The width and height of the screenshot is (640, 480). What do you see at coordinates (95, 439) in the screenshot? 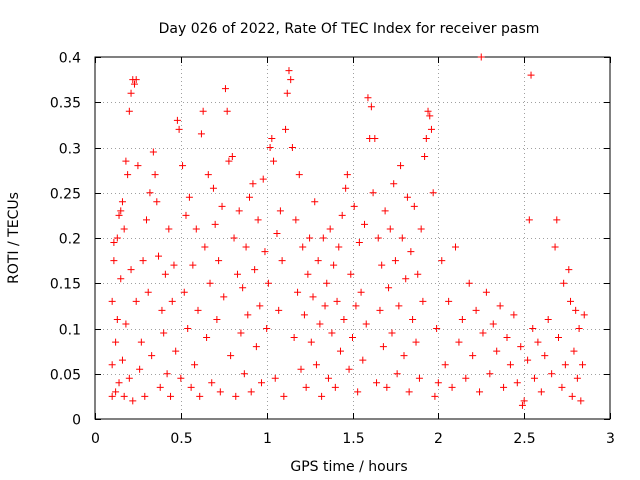
I see `x-tick-label: 0` at bounding box center [95, 439].